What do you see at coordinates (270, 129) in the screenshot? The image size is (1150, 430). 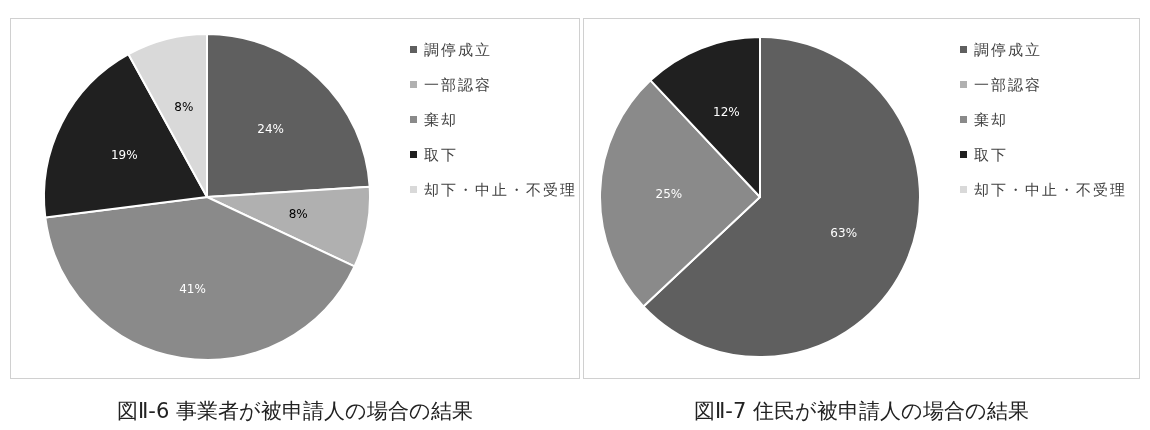 I see `data-label: 24%` at bounding box center [270, 129].